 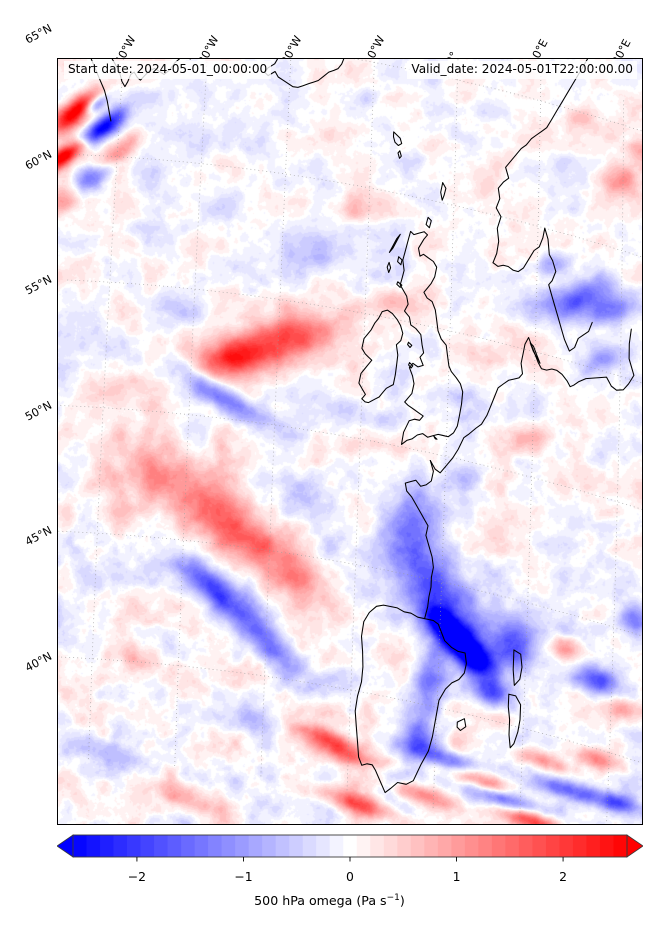 I want to click on lat-tick-45°N: 45°N, so click(x=39, y=536).